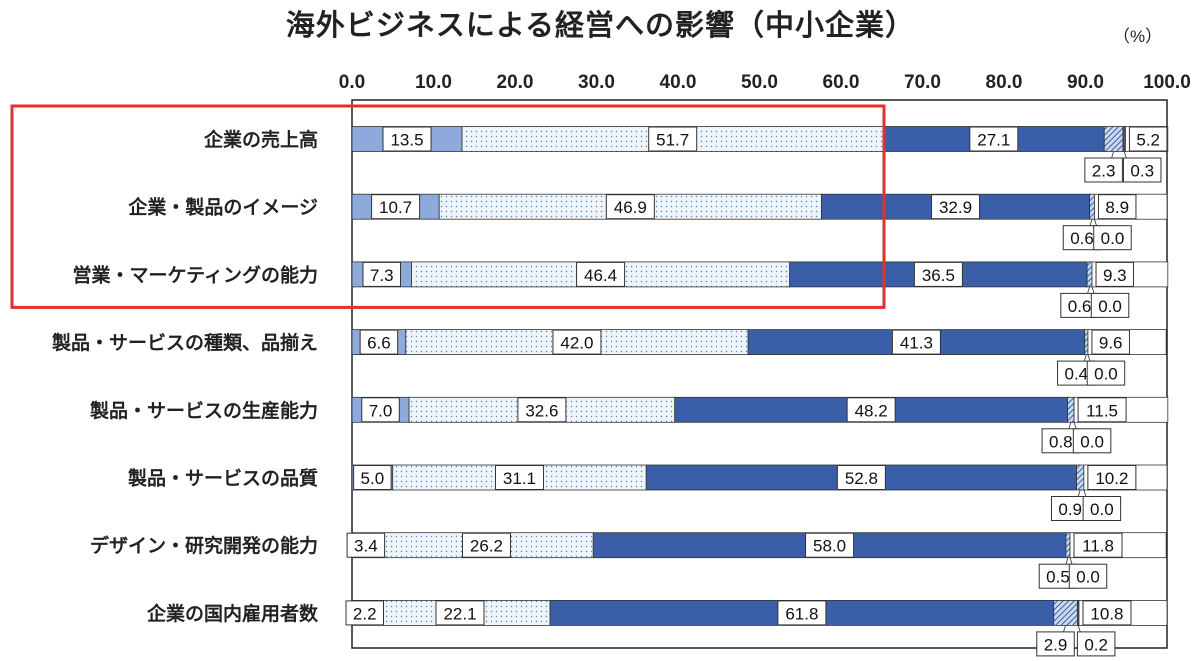 The image size is (1201, 661). What do you see at coordinates (260, 139) in the screenshot?
I see `category-label: 企業の売上高` at bounding box center [260, 139].